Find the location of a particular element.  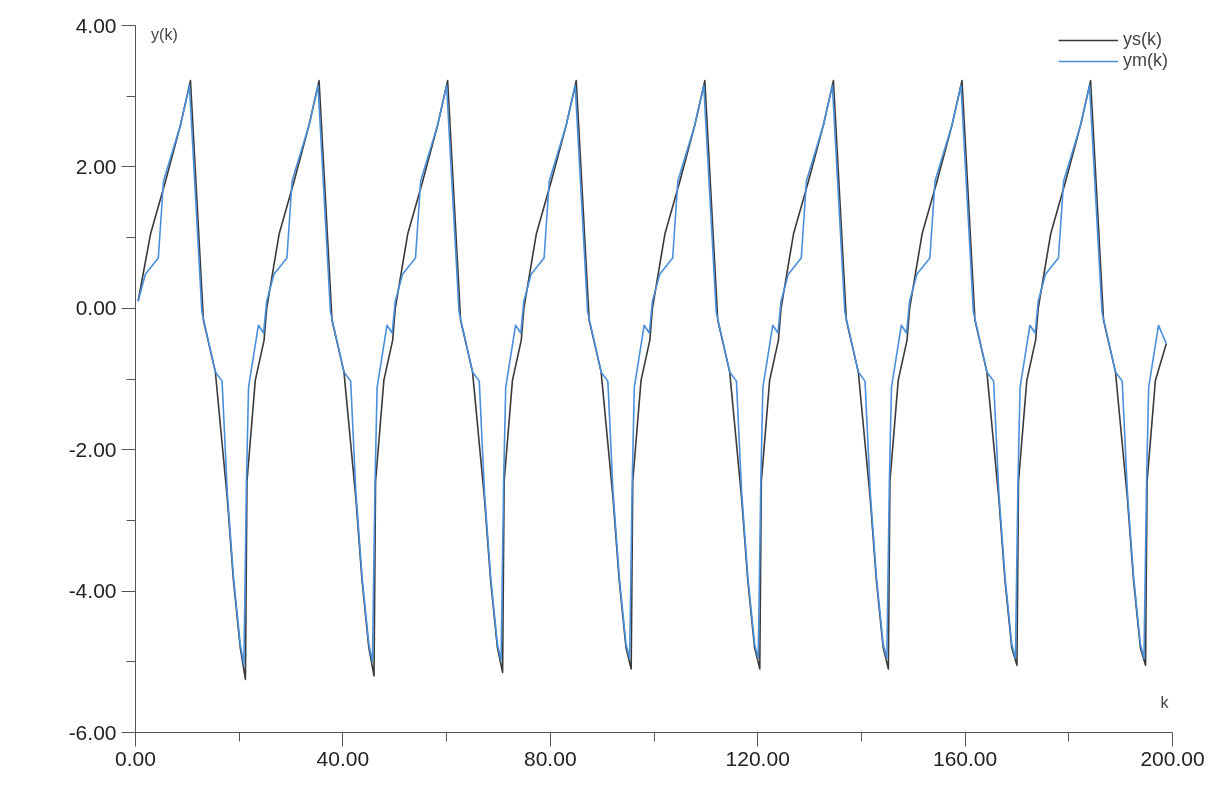

y-axis-title: y(k) is located at coordinates (164, 34).